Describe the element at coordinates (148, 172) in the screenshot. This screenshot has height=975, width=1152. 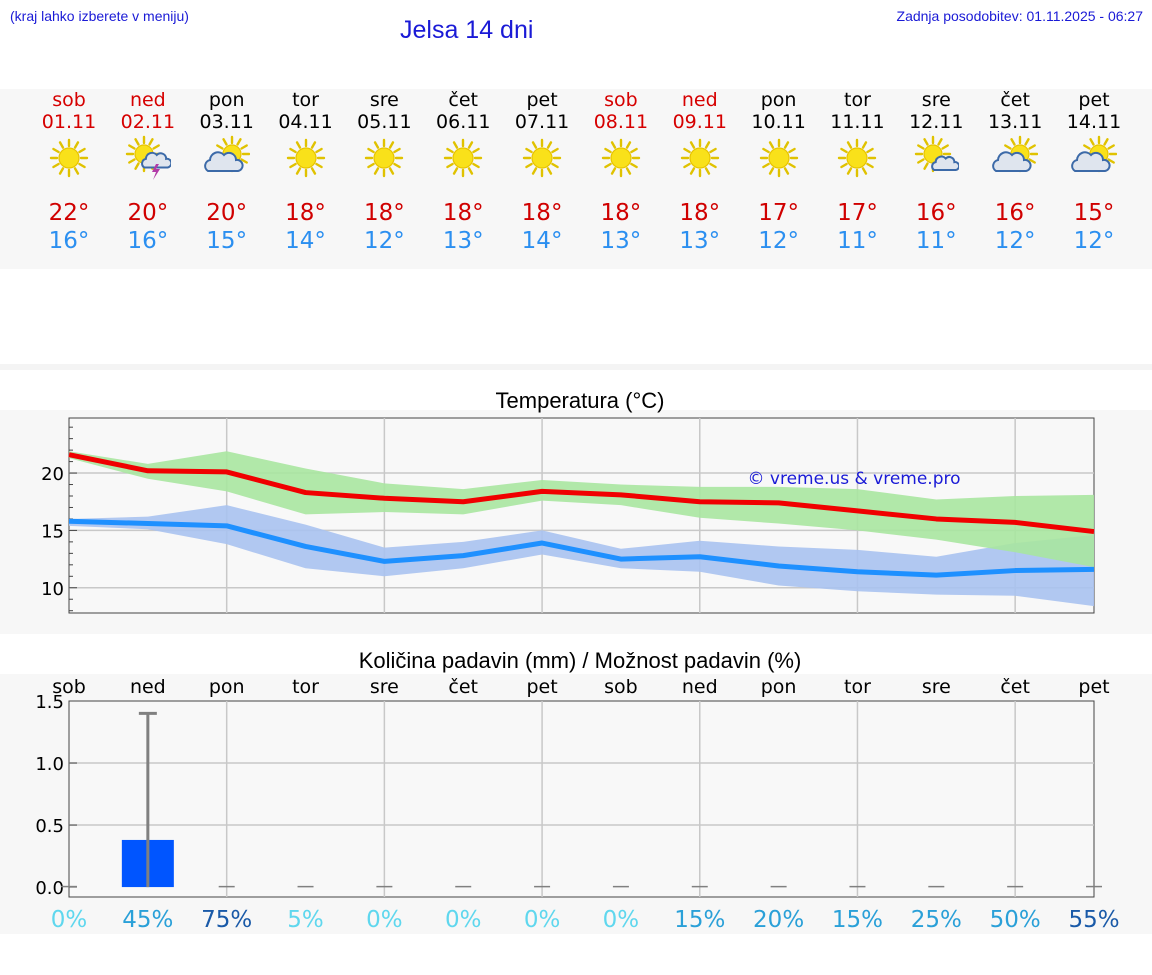
I see `forecast-day: ned 02.11 20° 16°` at that location.